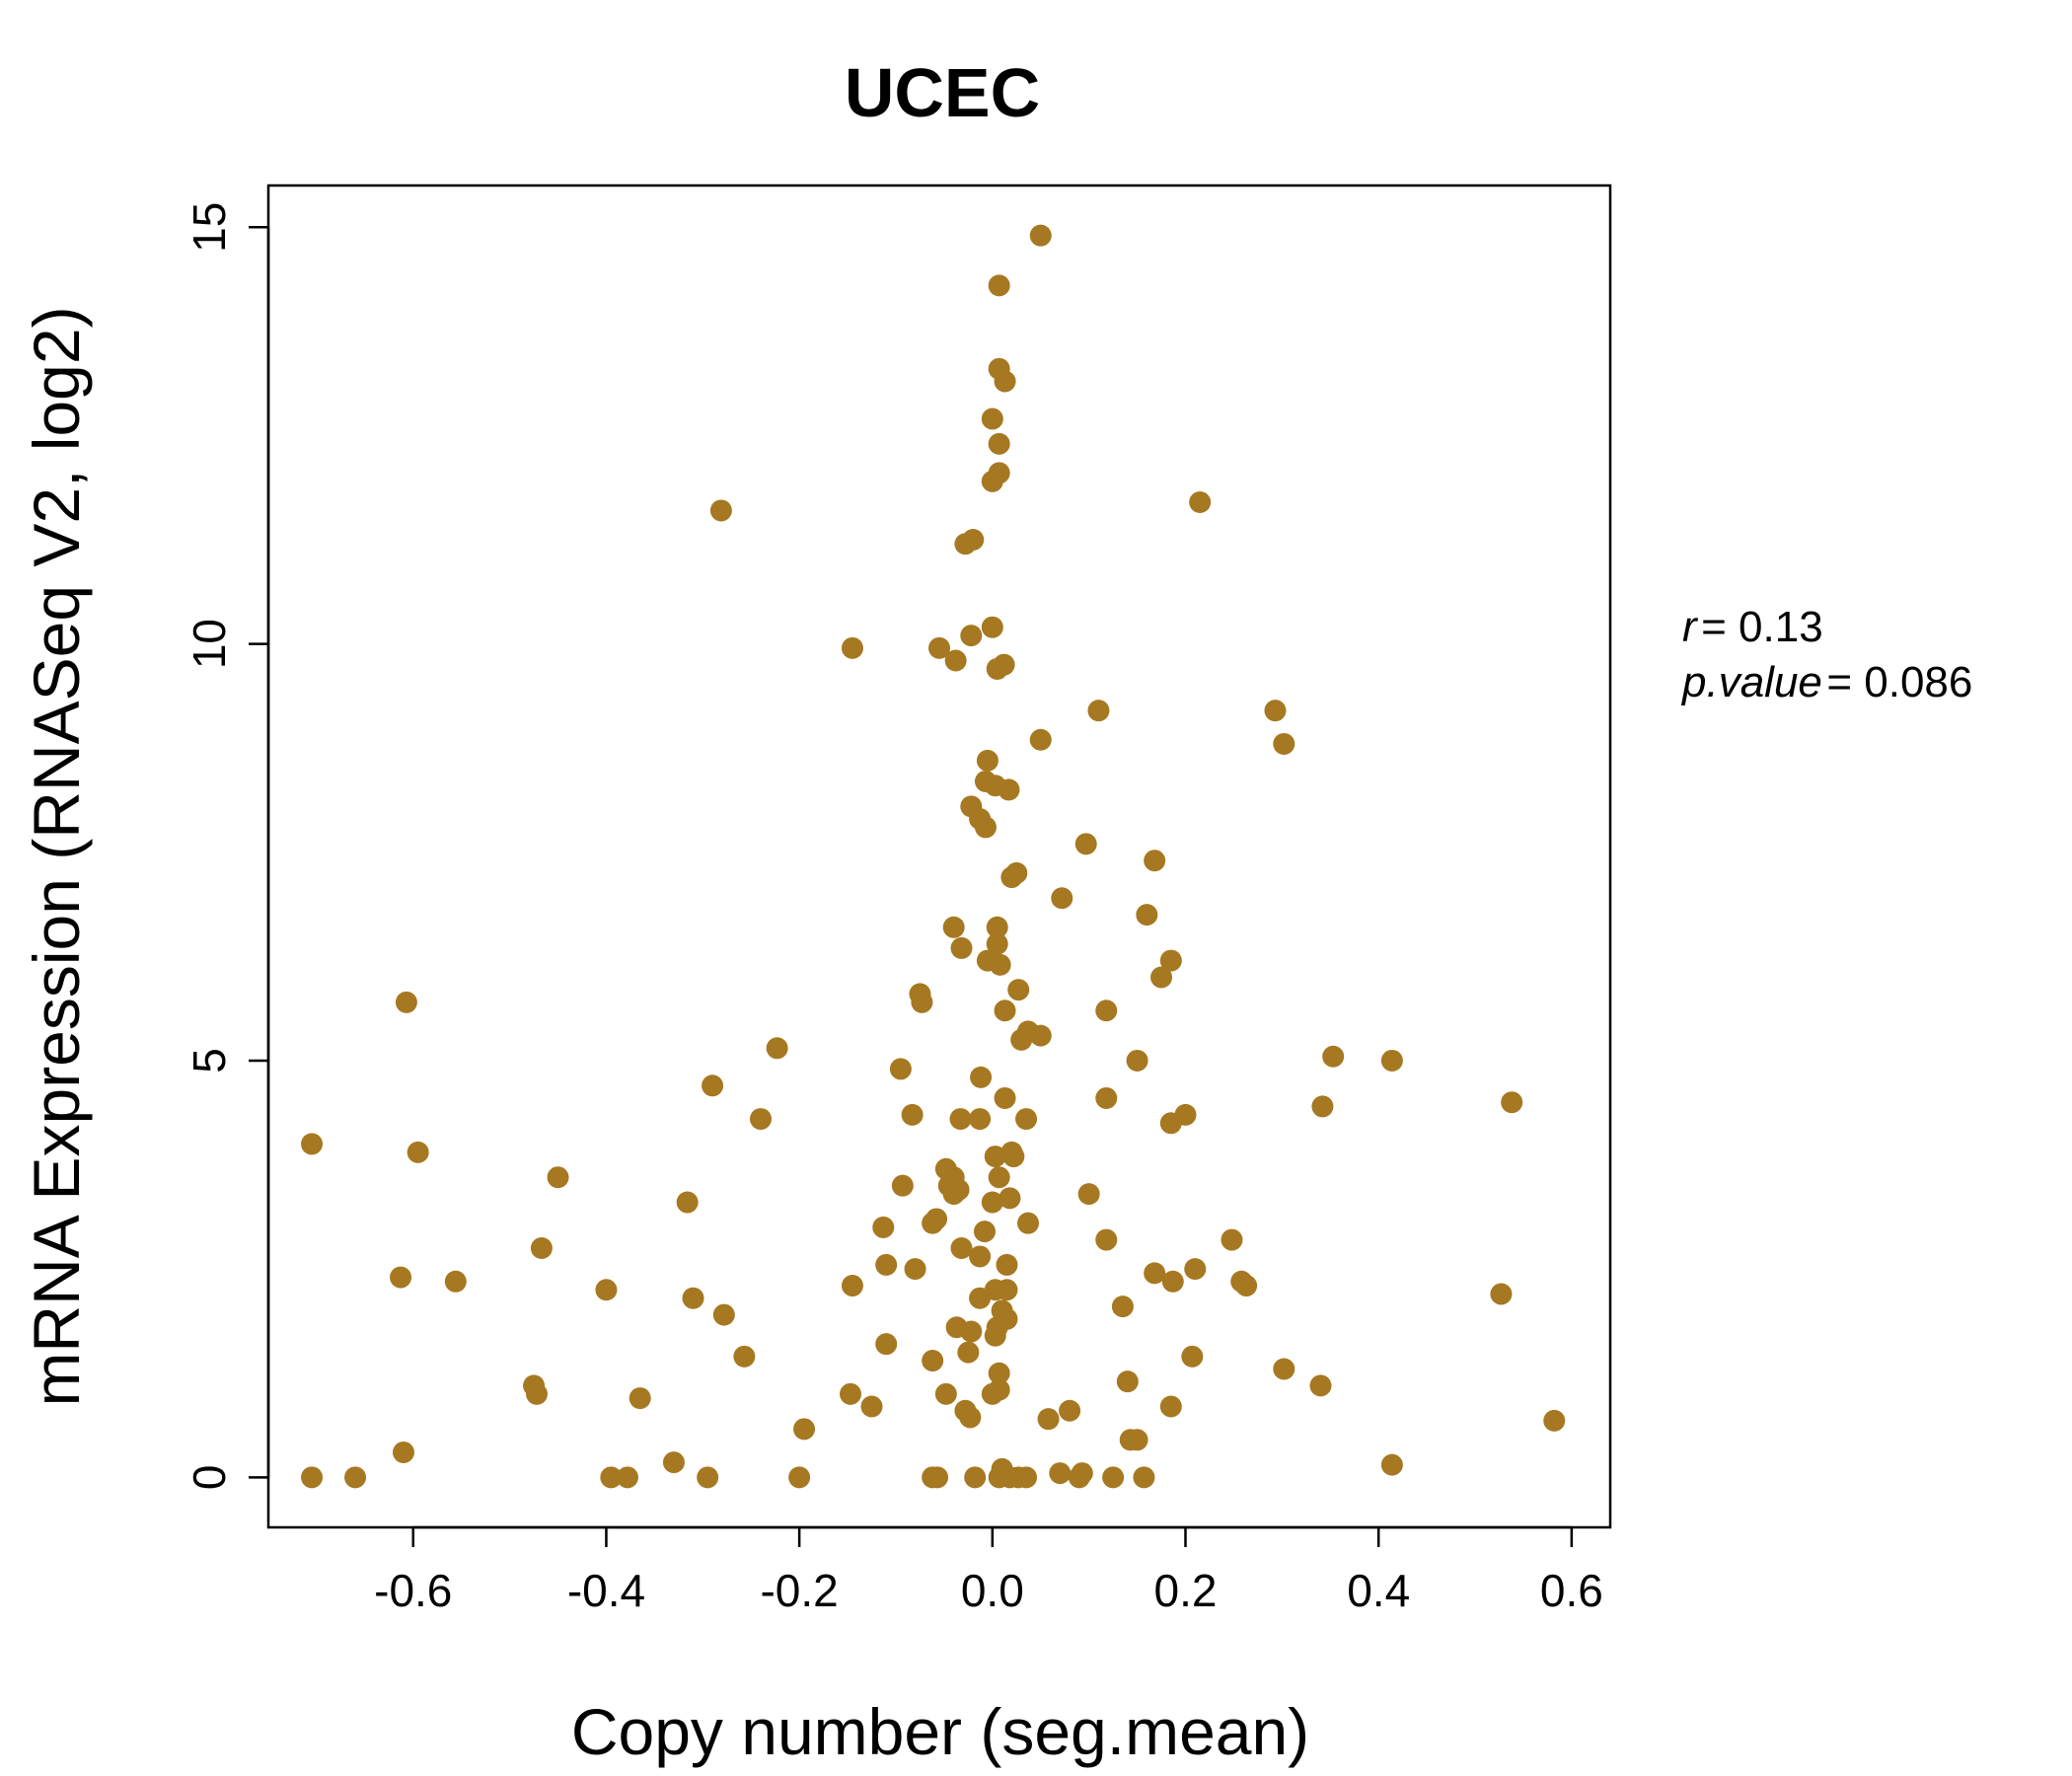 This screenshot has width=2072, height=1776. Describe the element at coordinates (210, 228) in the screenshot. I see `y-tick-label: 15` at that location.